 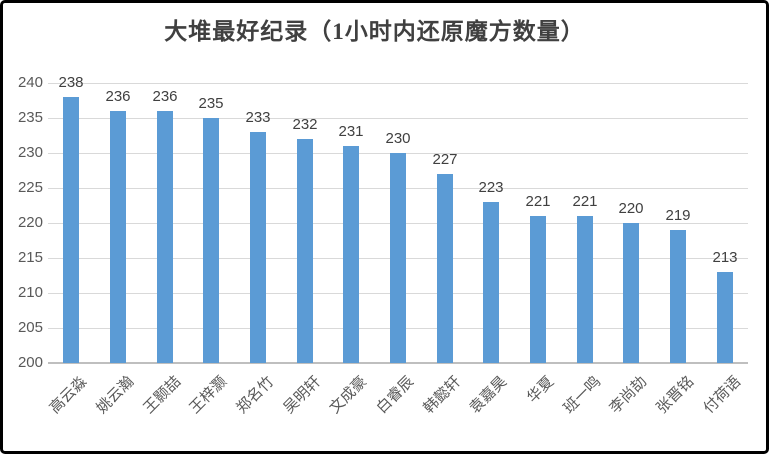 What do you see at coordinates (30, 82) in the screenshot?
I see `y-axis-tick-label: 240` at bounding box center [30, 82].